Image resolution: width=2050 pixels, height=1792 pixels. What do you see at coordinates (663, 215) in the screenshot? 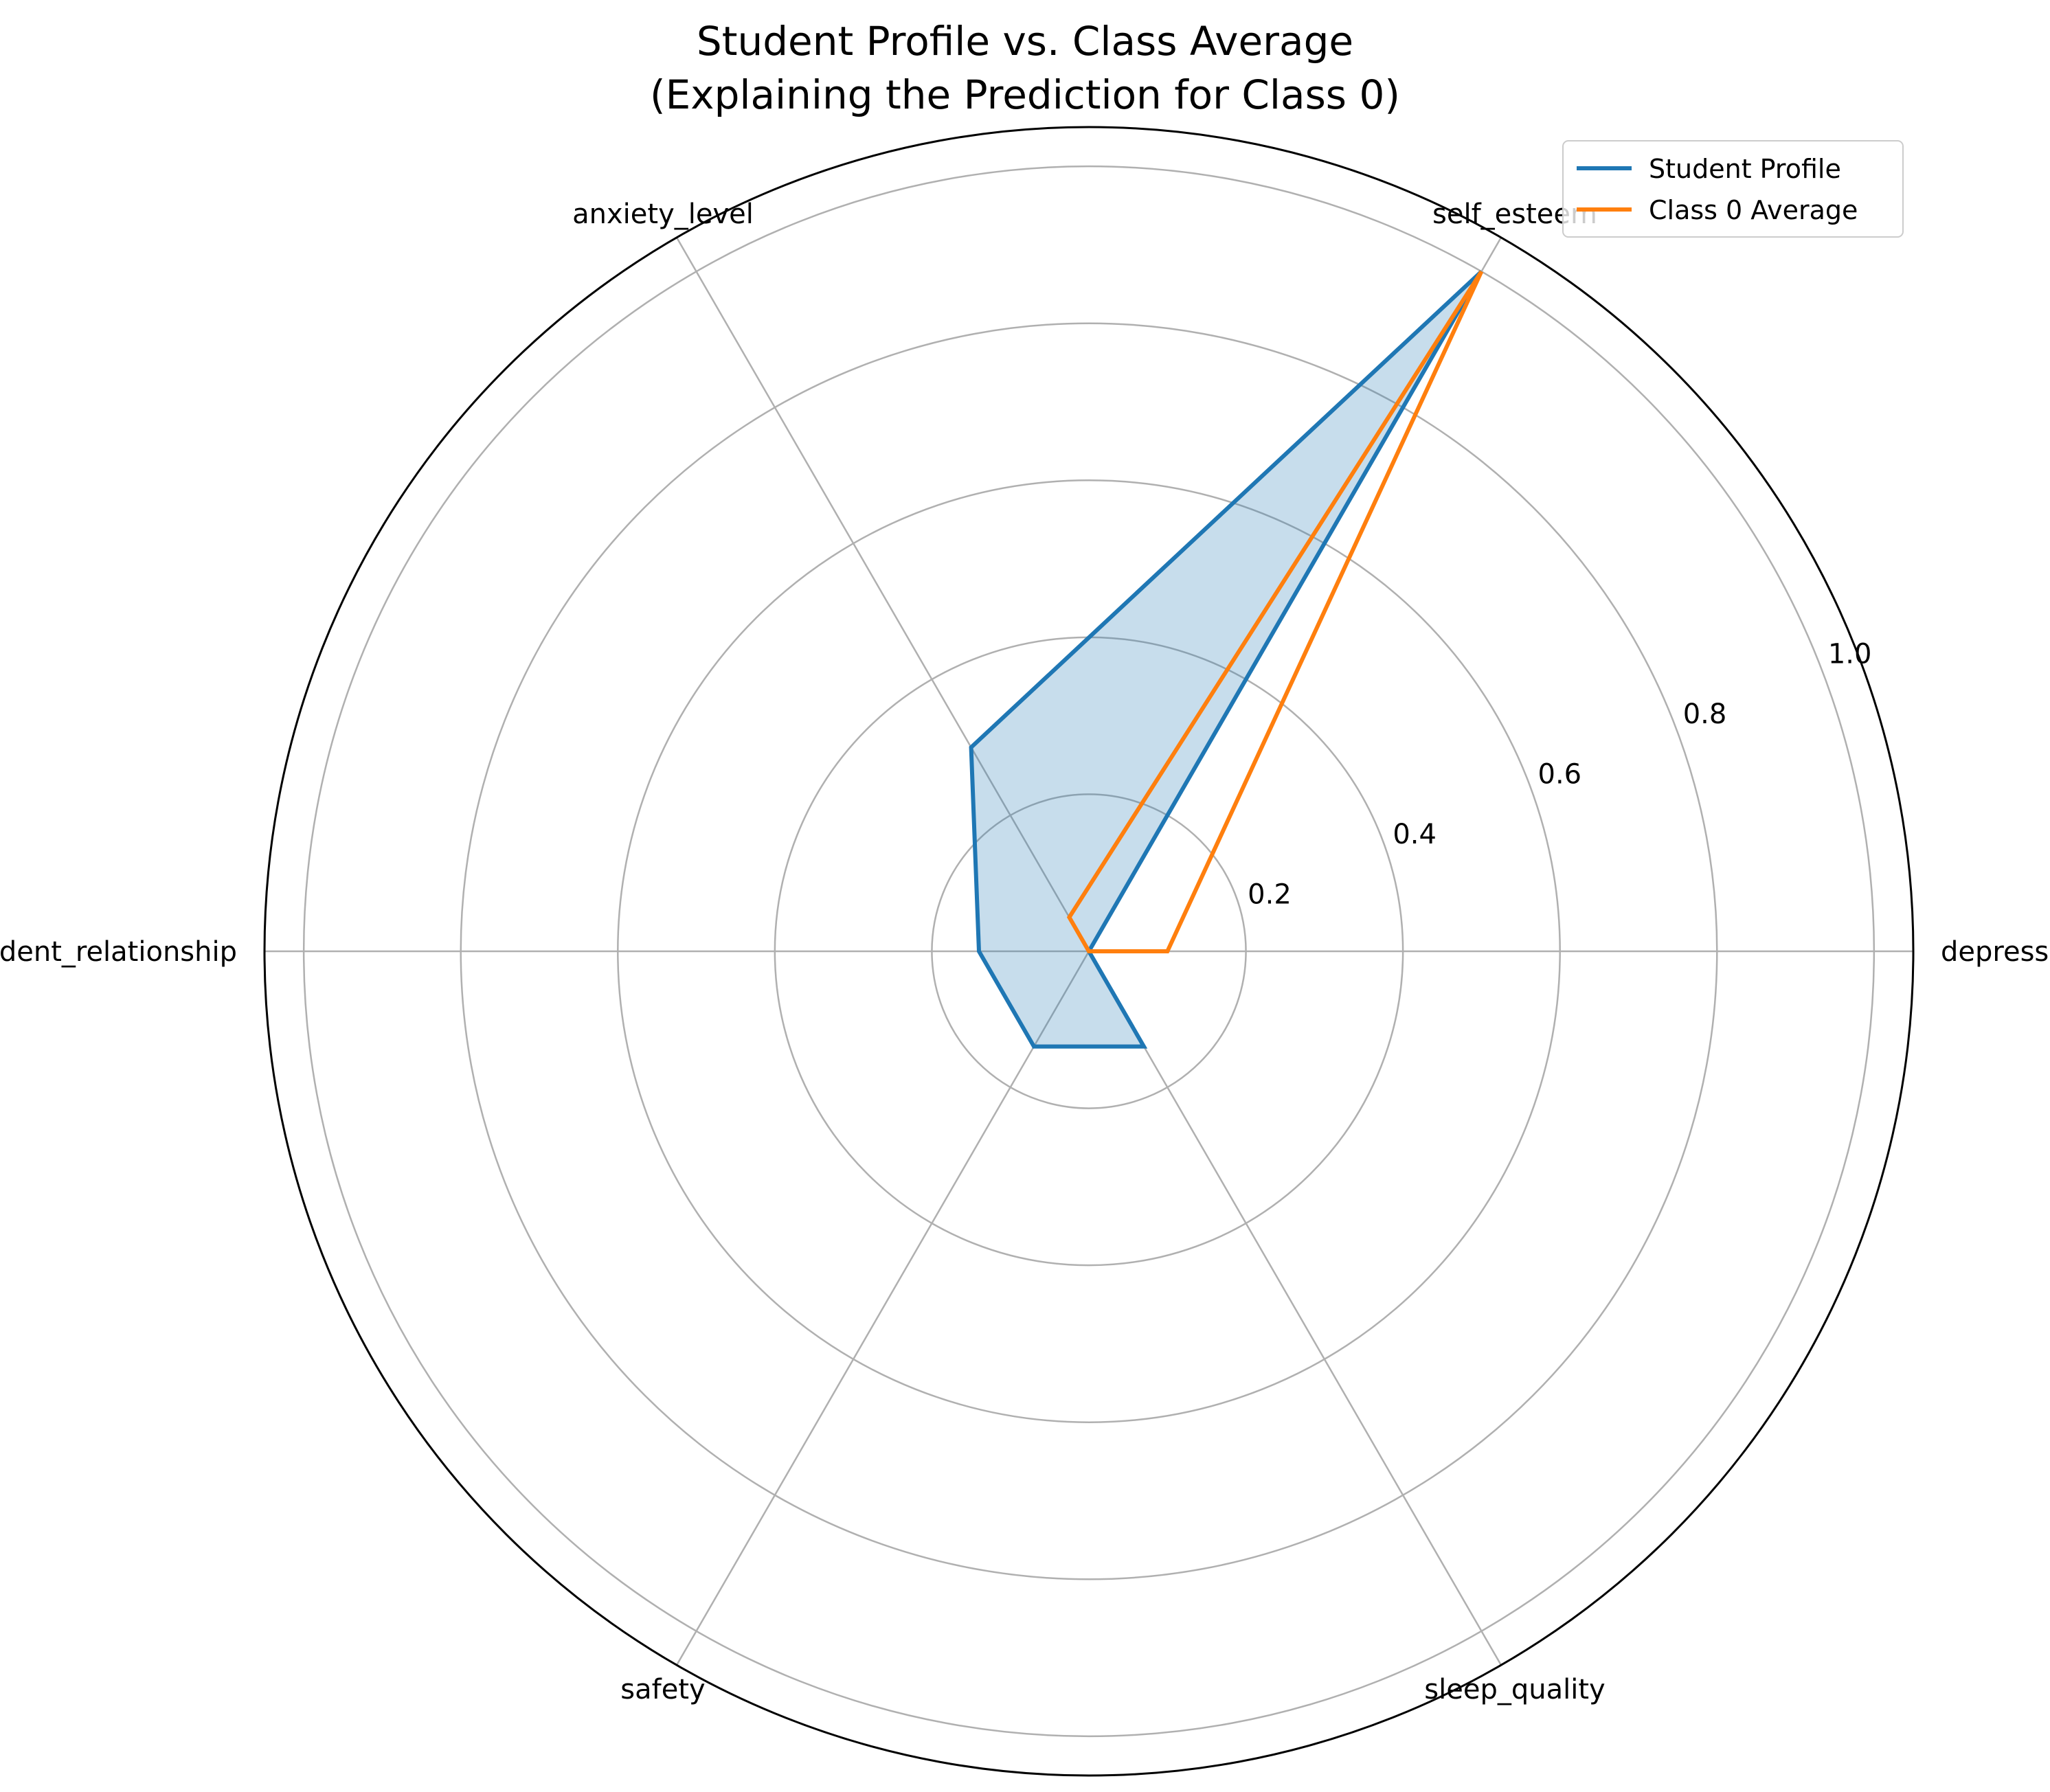
I see `category-label-anxiety_level: anxiety_level` at bounding box center [663, 215].